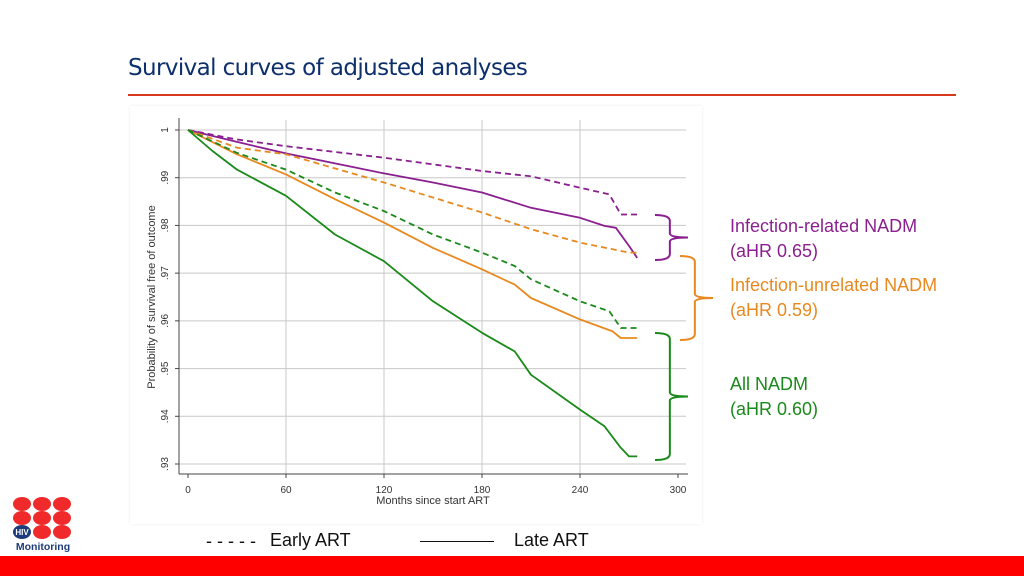  Describe the element at coordinates (482, 490) in the screenshot. I see `x-tick-label: 180` at that location.